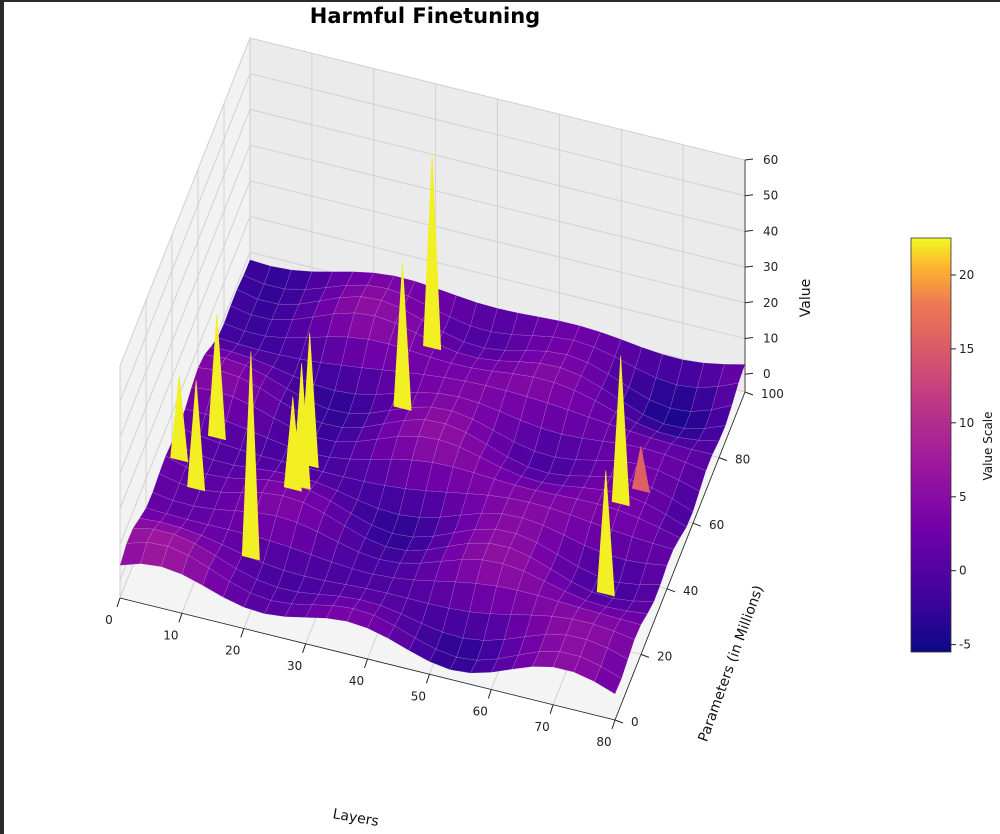  What do you see at coordinates (664, 656) in the screenshot?
I see `y-tick-label: 20` at bounding box center [664, 656].